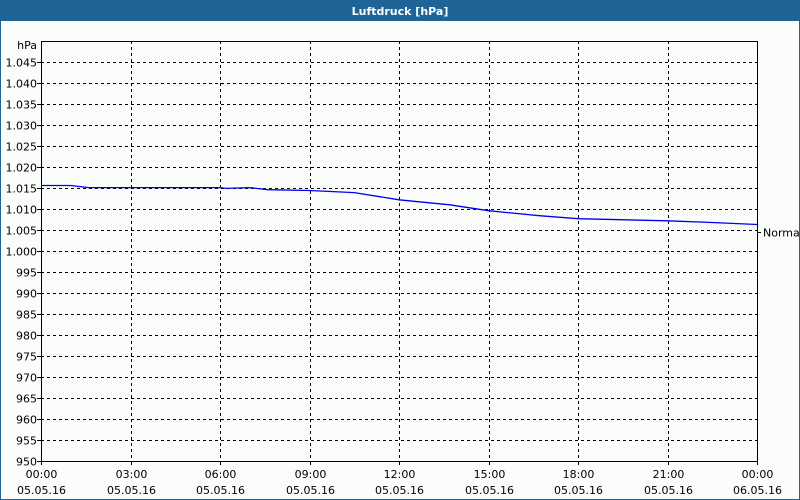  Describe the element at coordinates (490, 474) in the screenshot. I see `x-tick-time: 15:00` at that location.